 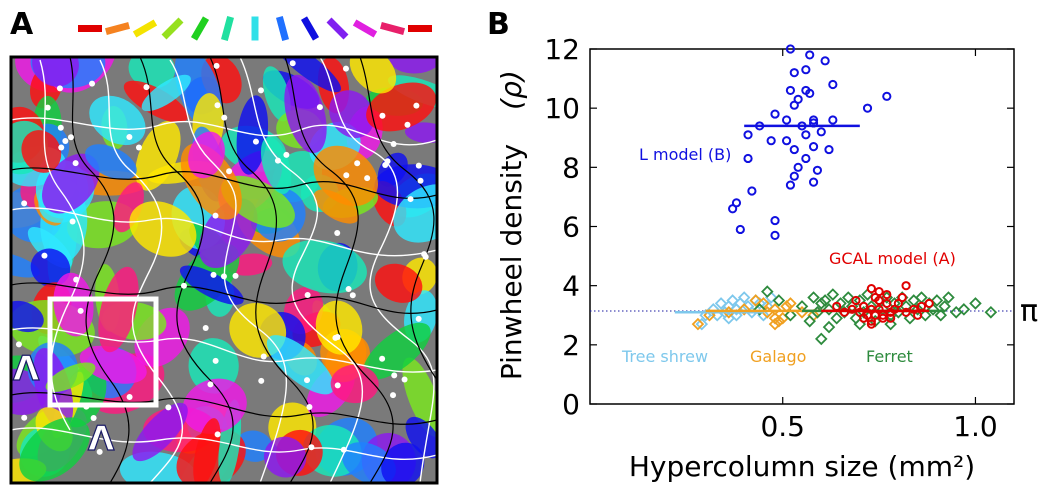 What do you see at coordinates (498, 24) in the screenshot?
I see `panel-b-label: B` at bounding box center [498, 24].